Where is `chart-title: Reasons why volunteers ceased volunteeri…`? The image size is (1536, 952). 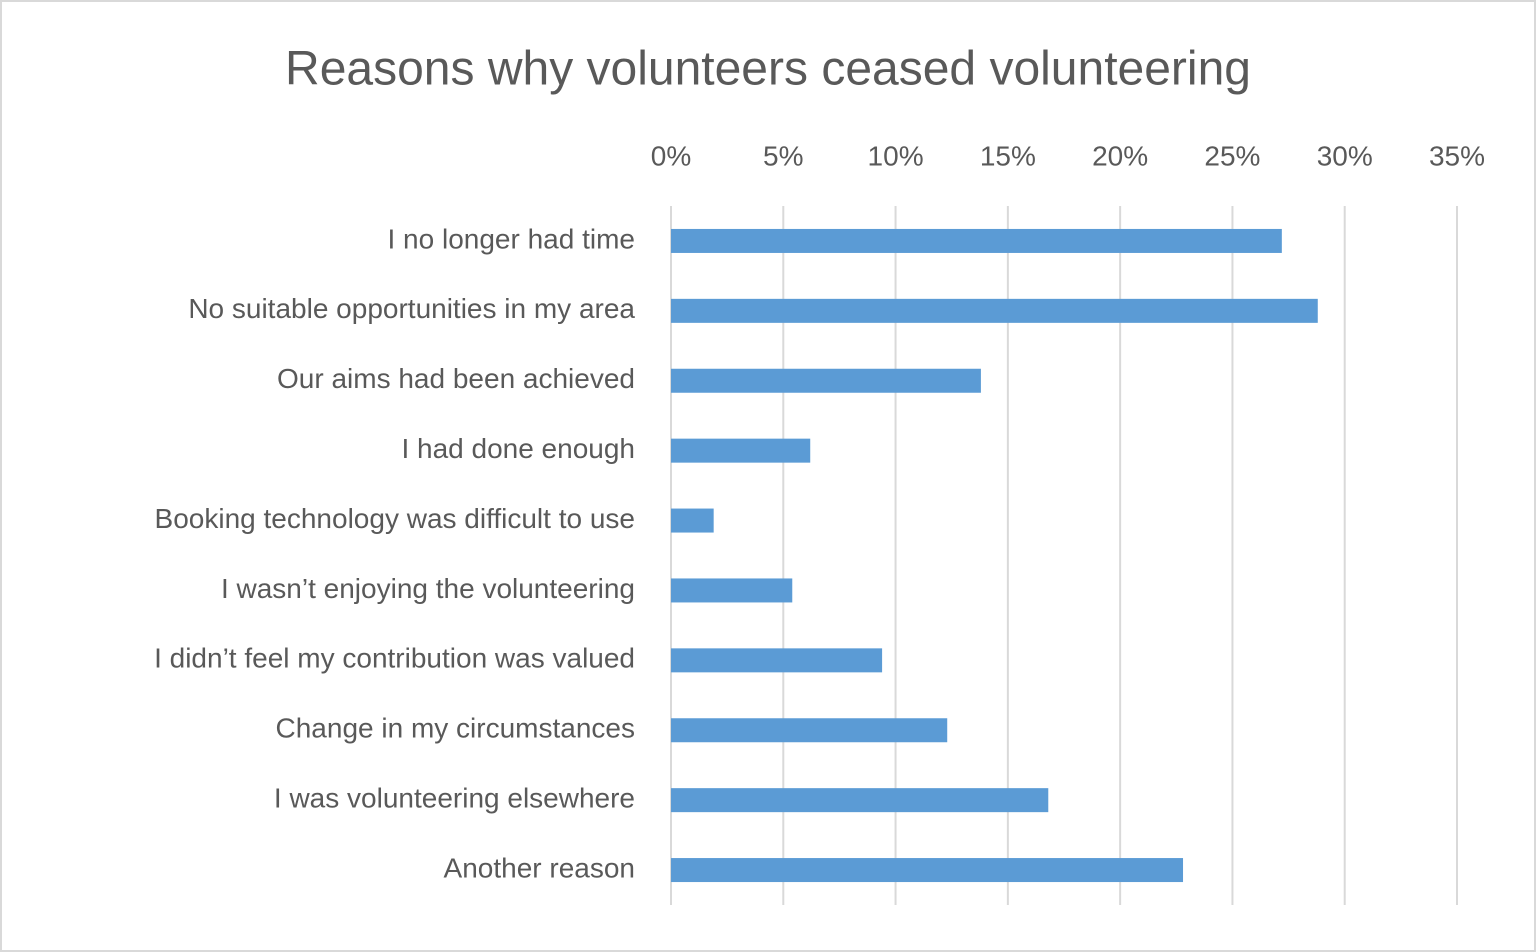
chart-title: Reasons why volunteers ceased volunteeri… is located at coordinates (768, 69).